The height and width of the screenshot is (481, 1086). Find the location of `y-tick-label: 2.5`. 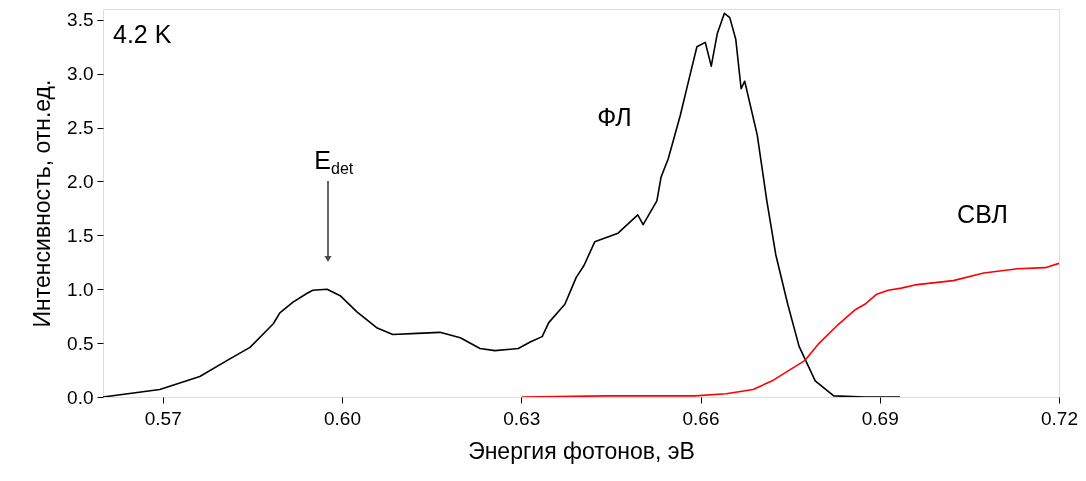

y-tick-label: 2.5 is located at coordinates (80, 128).